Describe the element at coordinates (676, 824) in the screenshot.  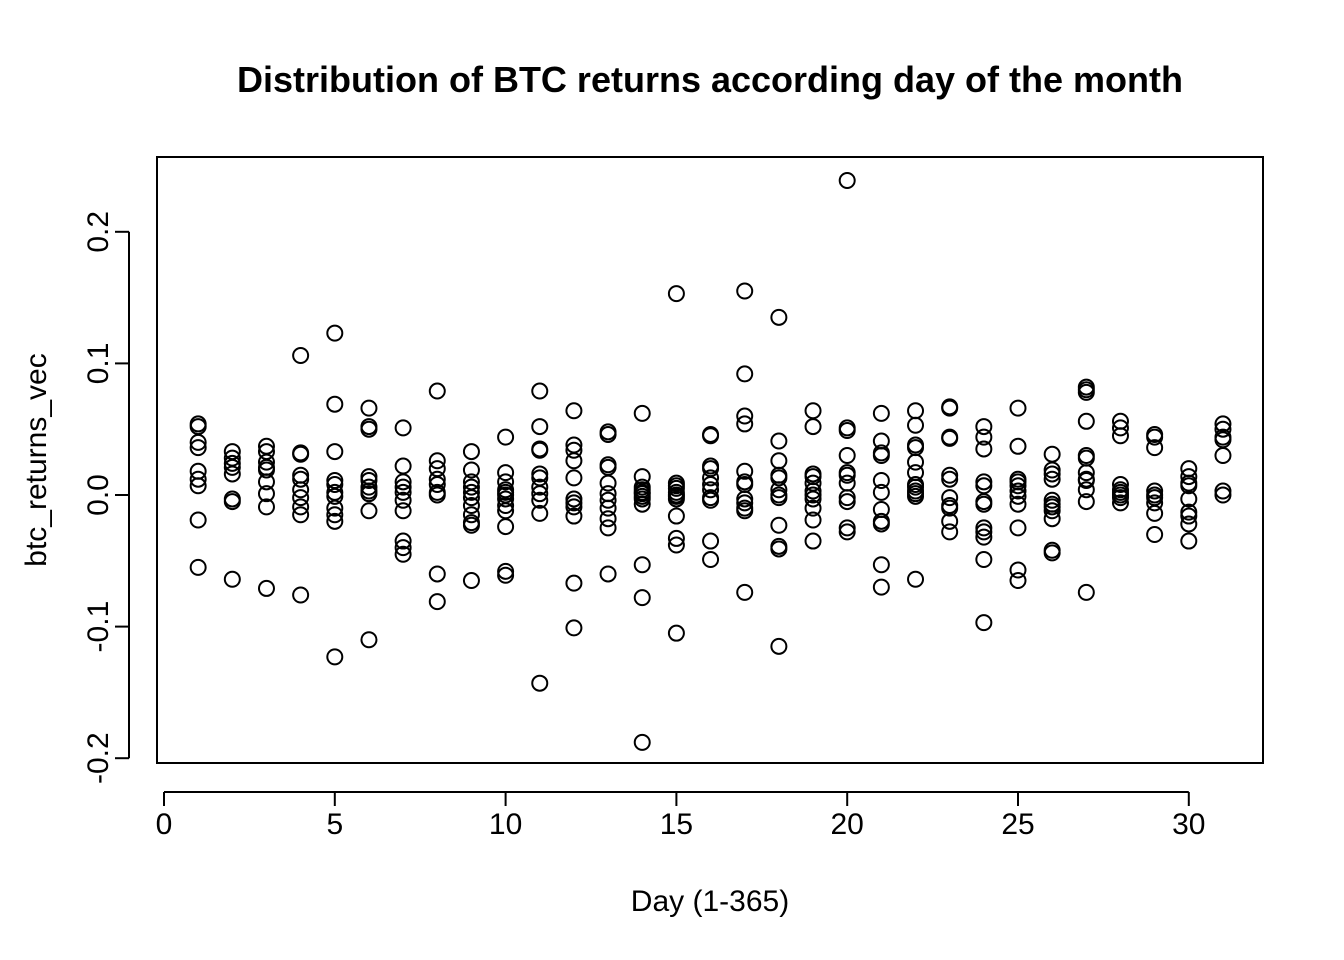
I see `x-tick-label: 15` at that location.